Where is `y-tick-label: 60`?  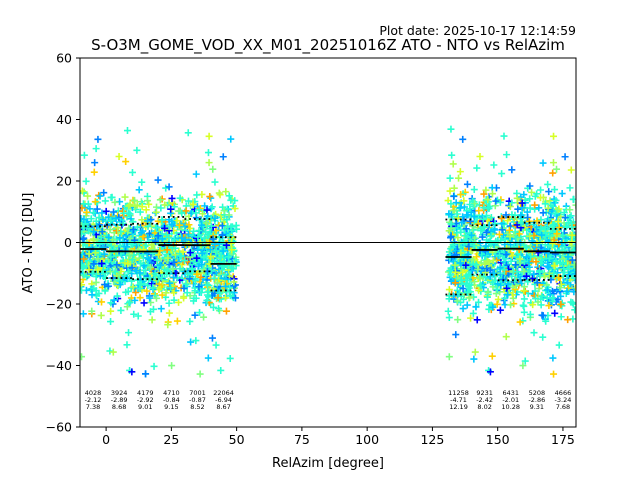 y-tick-label: 60 is located at coordinates (64, 58).